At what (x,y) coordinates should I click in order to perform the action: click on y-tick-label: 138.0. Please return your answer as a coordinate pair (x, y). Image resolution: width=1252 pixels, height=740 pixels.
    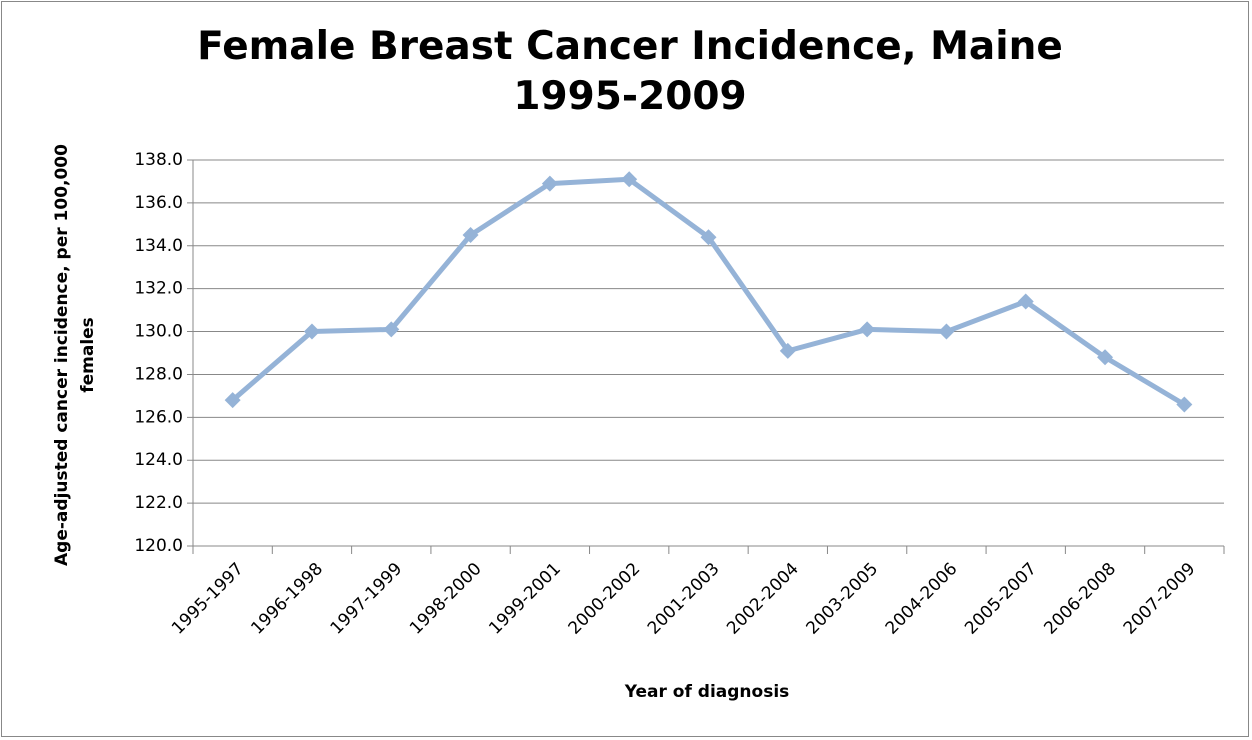
    Looking at the image, I should click on (158, 160).